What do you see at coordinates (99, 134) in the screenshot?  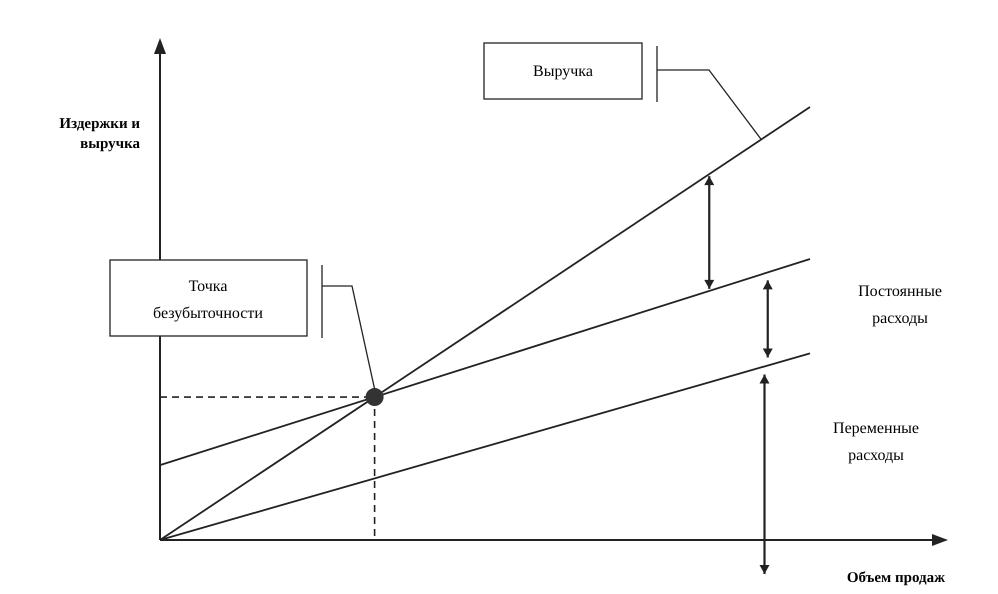 I see `y-axis-title: Издержки и выручка` at bounding box center [99, 134].